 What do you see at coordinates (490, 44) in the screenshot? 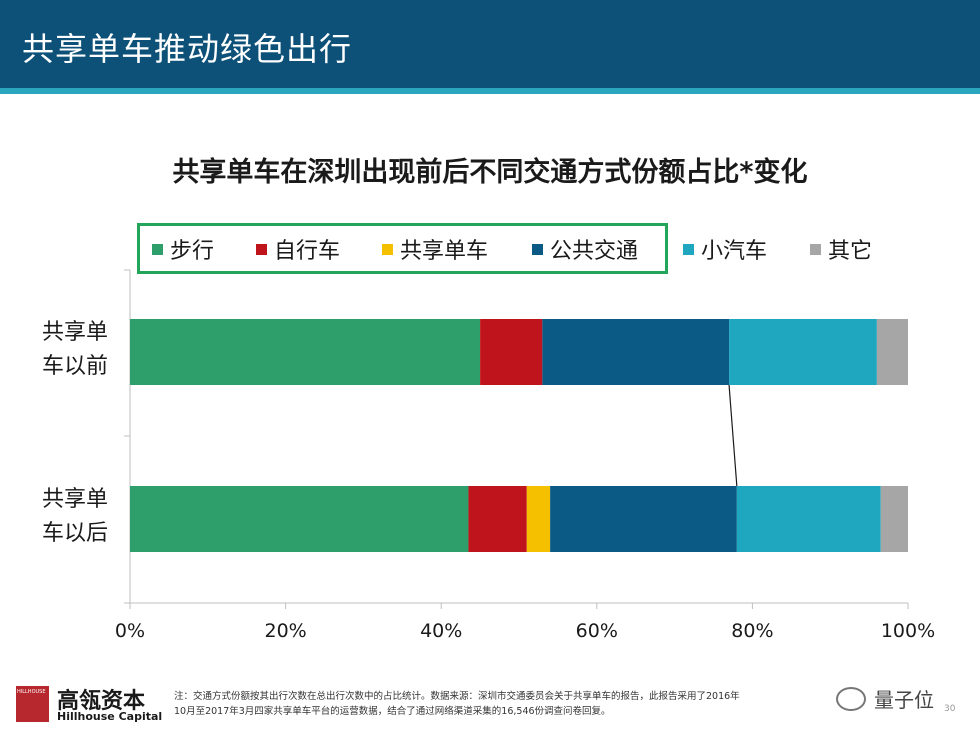
I see `slide-header` at bounding box center [490, 44].